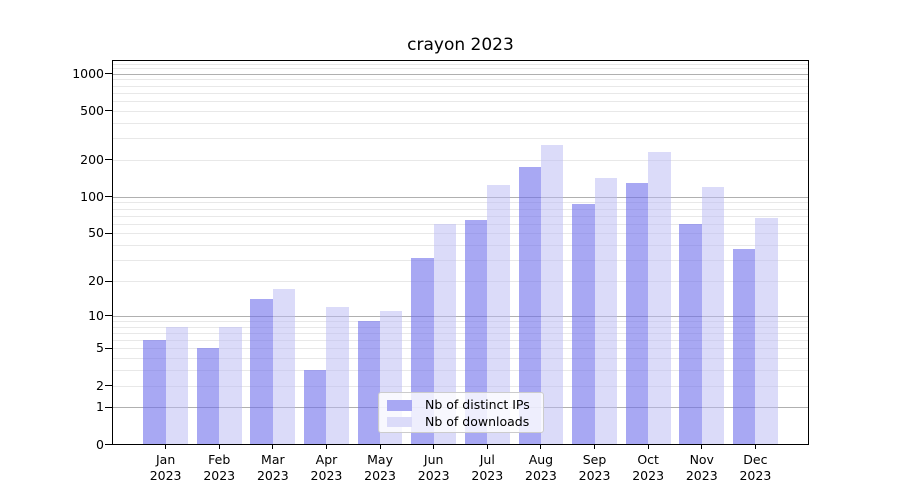 This screenshot has width=900, height=500. I want to click on x-tick-label: Jan 2023, so click(166, 468).